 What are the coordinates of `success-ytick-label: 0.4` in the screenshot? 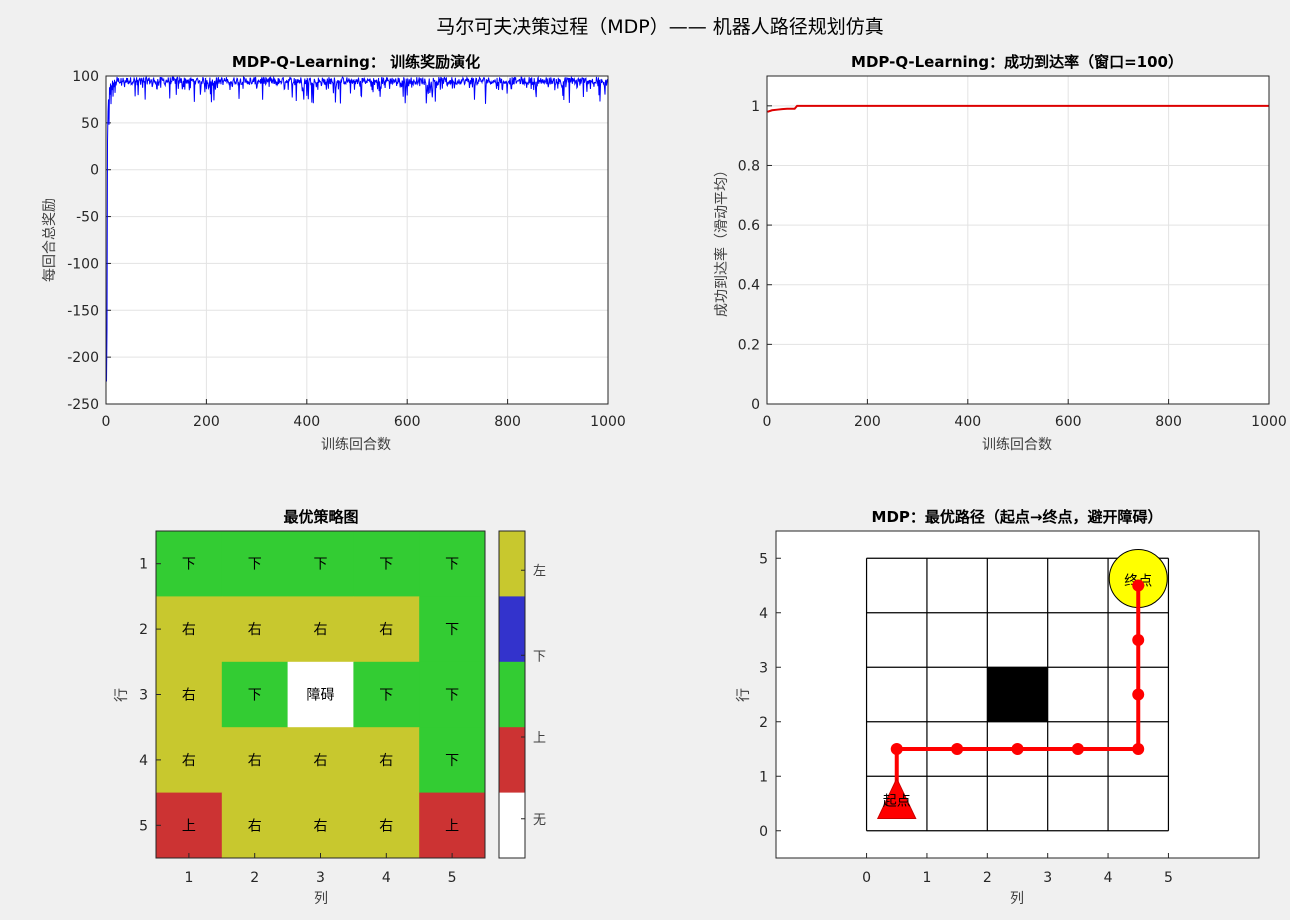 It's located at (749, 286).